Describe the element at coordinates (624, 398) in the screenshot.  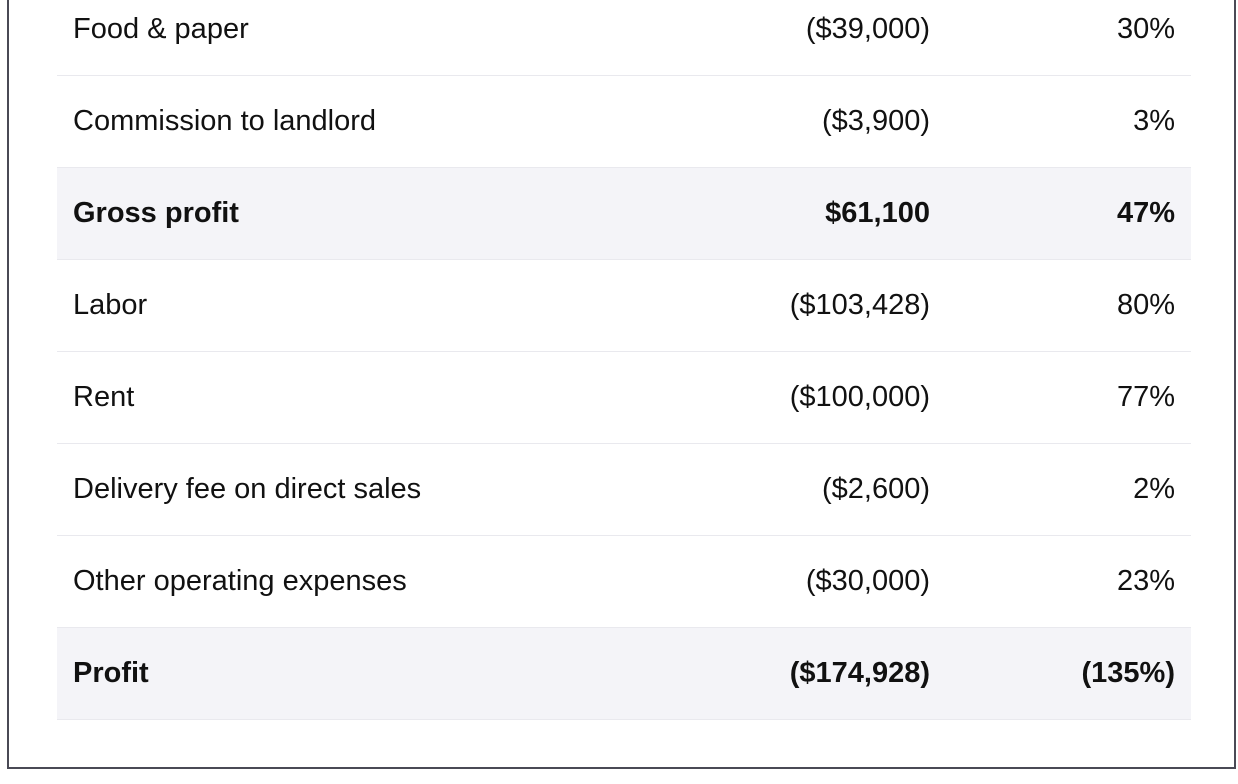
I see `table-row-rent: Rent ($100,000) 77%` at that location.